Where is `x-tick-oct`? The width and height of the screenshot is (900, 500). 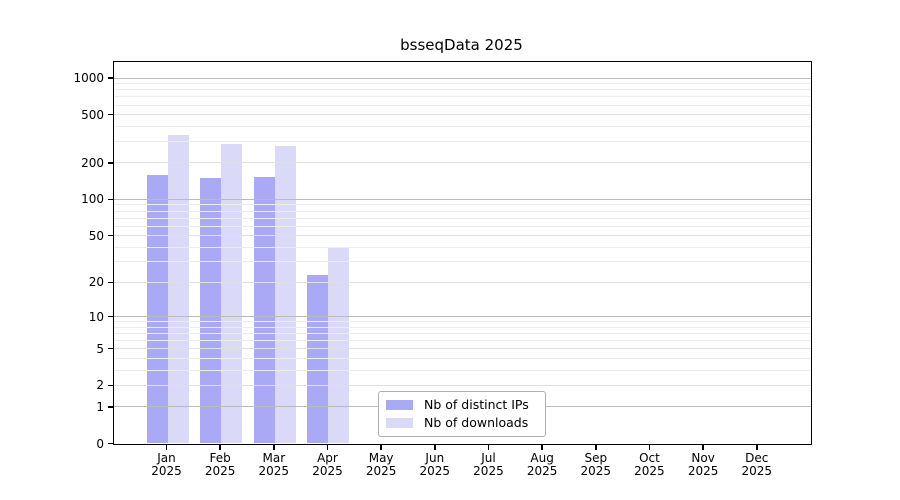
x-tick-oct is located at coordinates (649, 447).